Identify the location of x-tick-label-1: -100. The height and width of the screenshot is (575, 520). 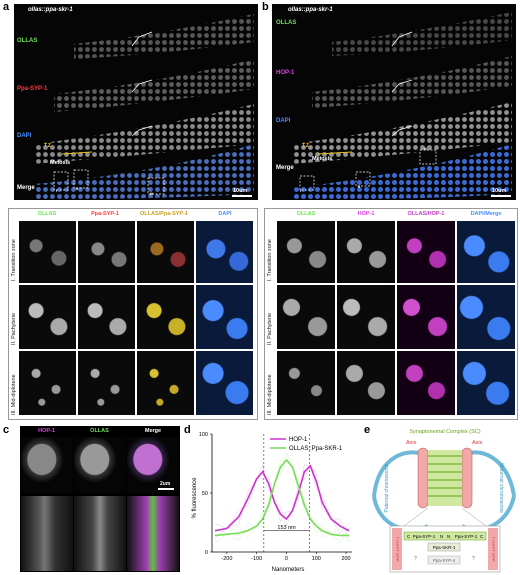
(256, 559).